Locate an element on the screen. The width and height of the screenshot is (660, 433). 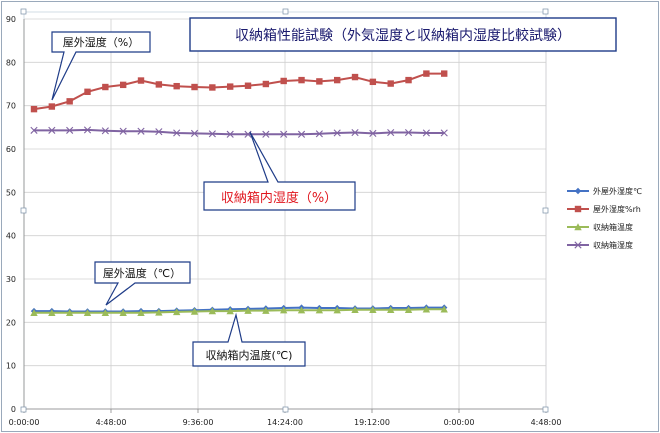
y-tick-label: 70 is located at coordinates (11, 106).